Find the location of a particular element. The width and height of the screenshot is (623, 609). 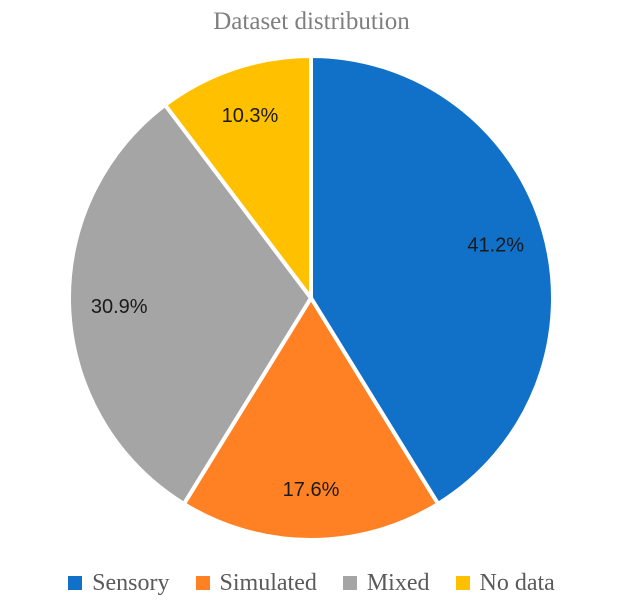

legend-label-sensory: Sensory is located at coordinates (131, 582).